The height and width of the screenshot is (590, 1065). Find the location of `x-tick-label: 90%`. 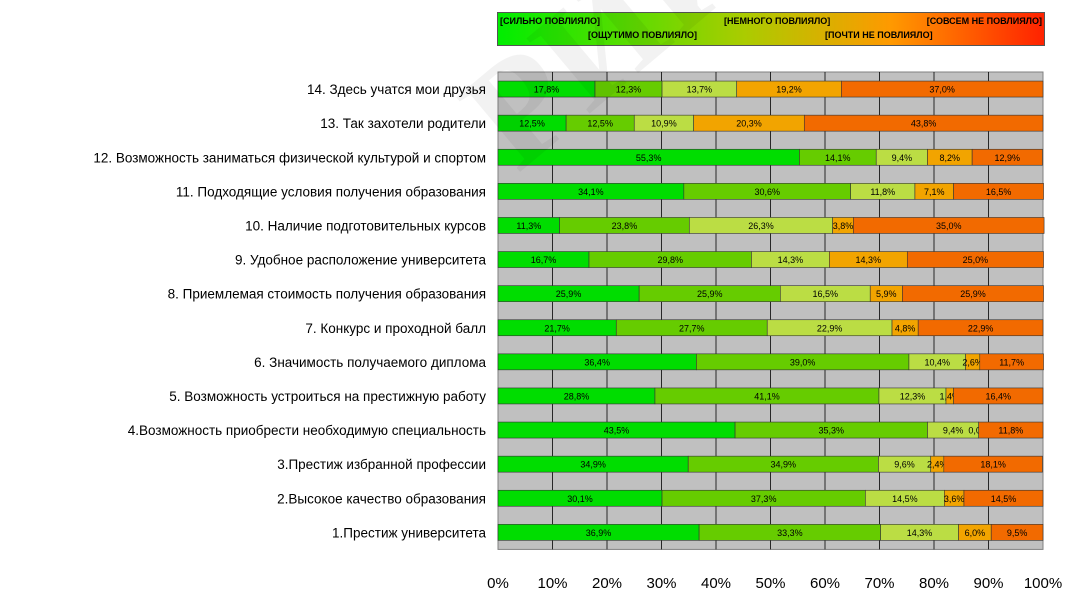

x-tick-label: 90% is located at coordinates (988, 582).